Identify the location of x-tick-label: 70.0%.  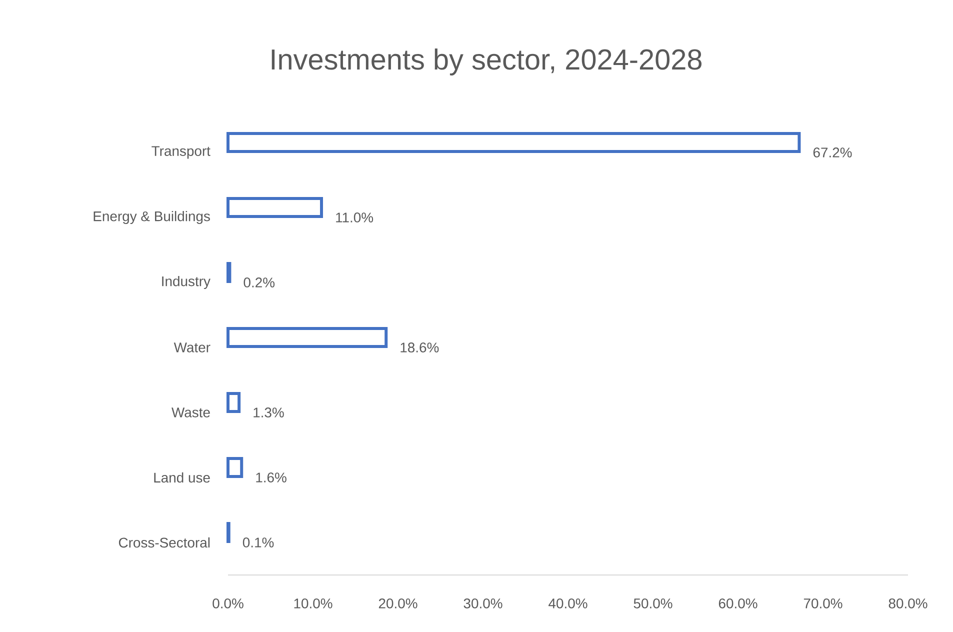
(823, 603).